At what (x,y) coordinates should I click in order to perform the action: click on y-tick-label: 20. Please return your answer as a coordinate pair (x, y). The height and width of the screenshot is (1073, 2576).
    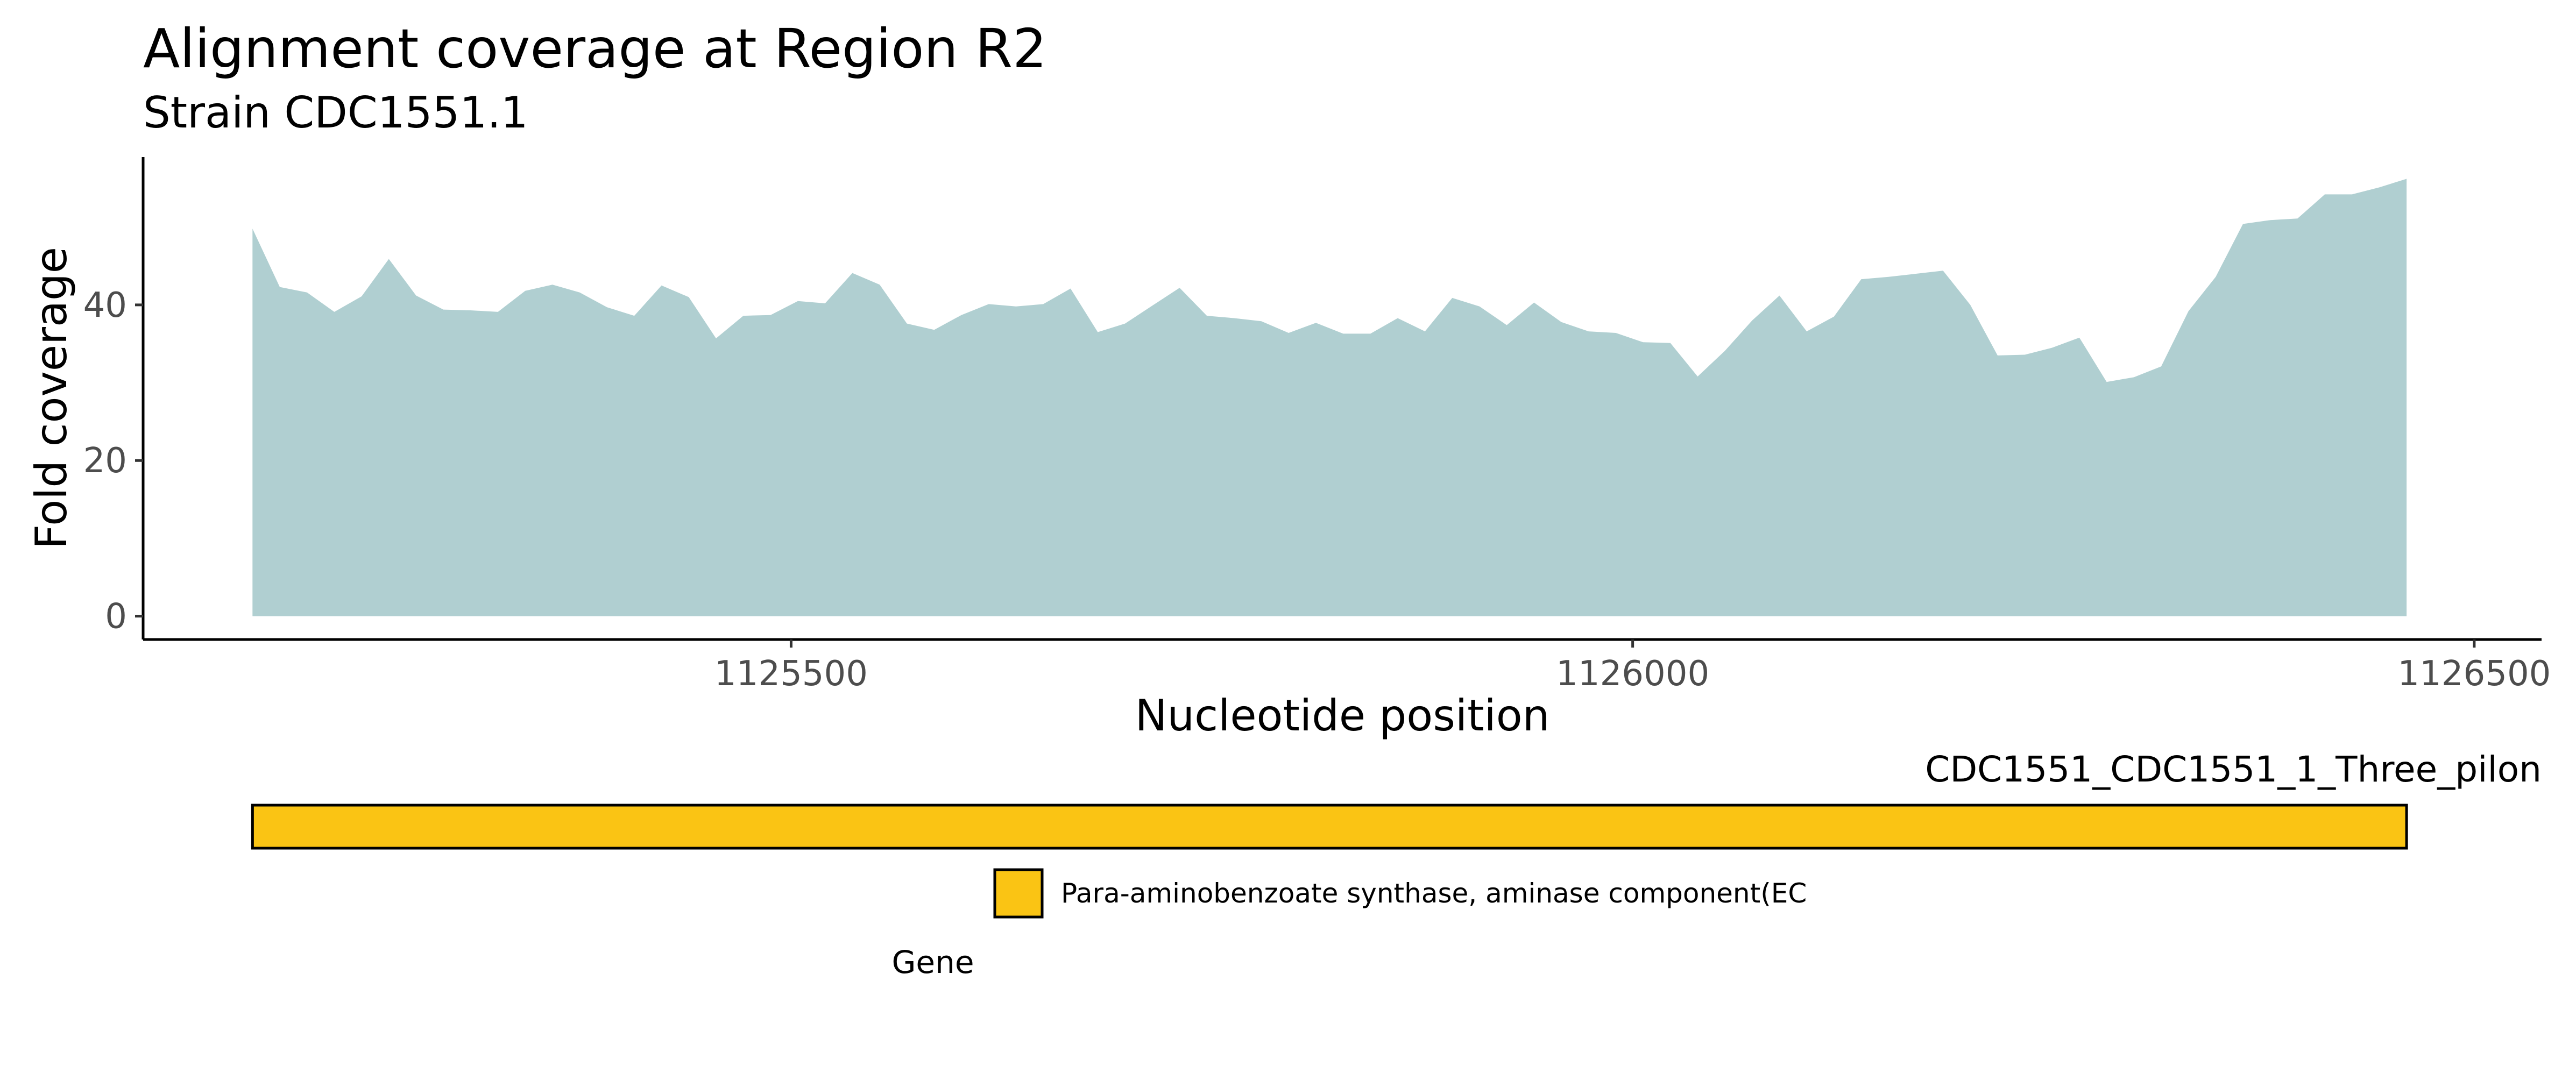
    Looking at the image, I should click on (105, 461).